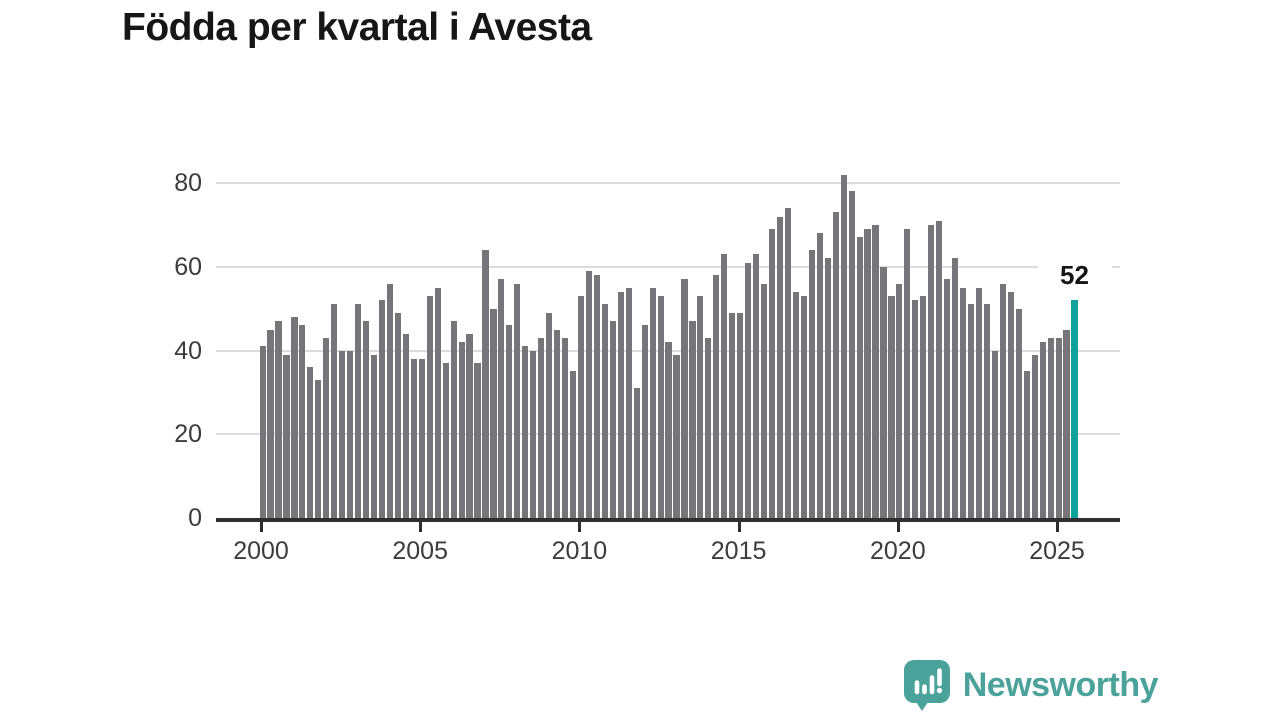 This screenshot has height=720, width=1280. I want to click on chart-title: Födda per kvartal i Avesta, so click(357, 27).